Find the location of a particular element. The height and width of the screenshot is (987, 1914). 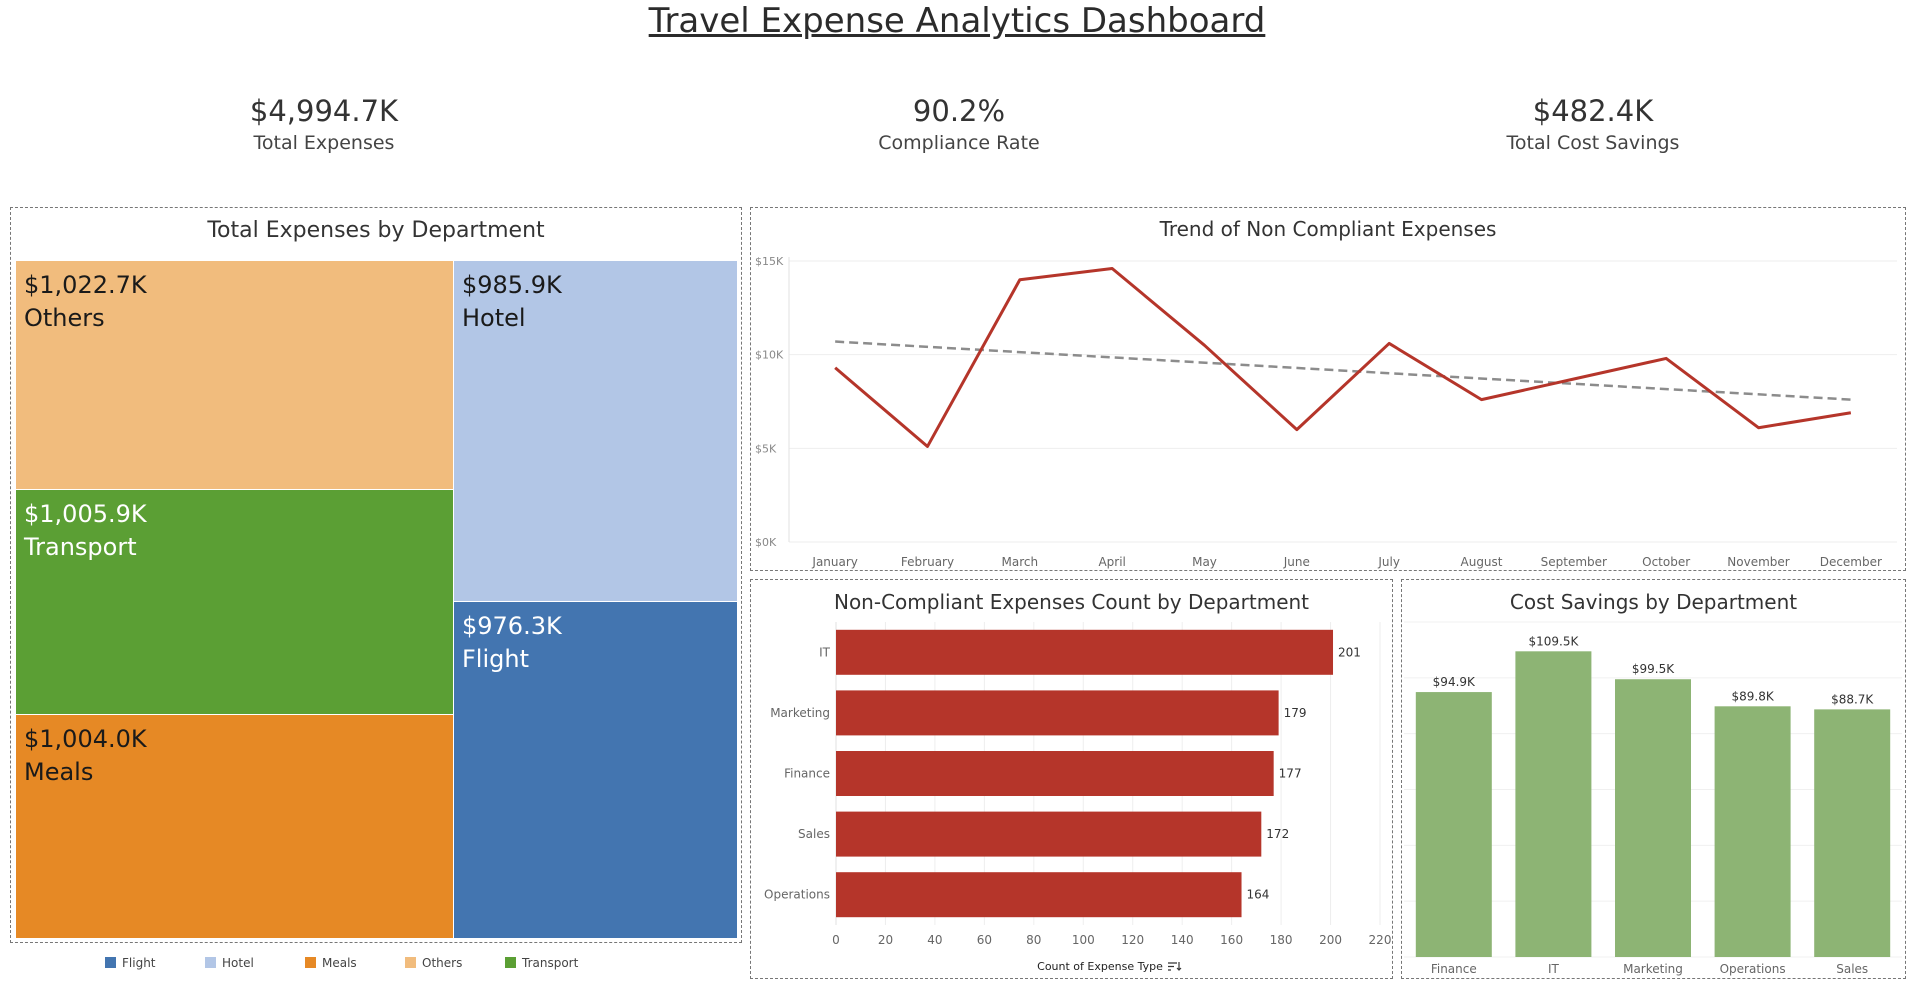

noncompliant-x-axis-title: Count of Expense Type is located at coordinates (1100, 966).